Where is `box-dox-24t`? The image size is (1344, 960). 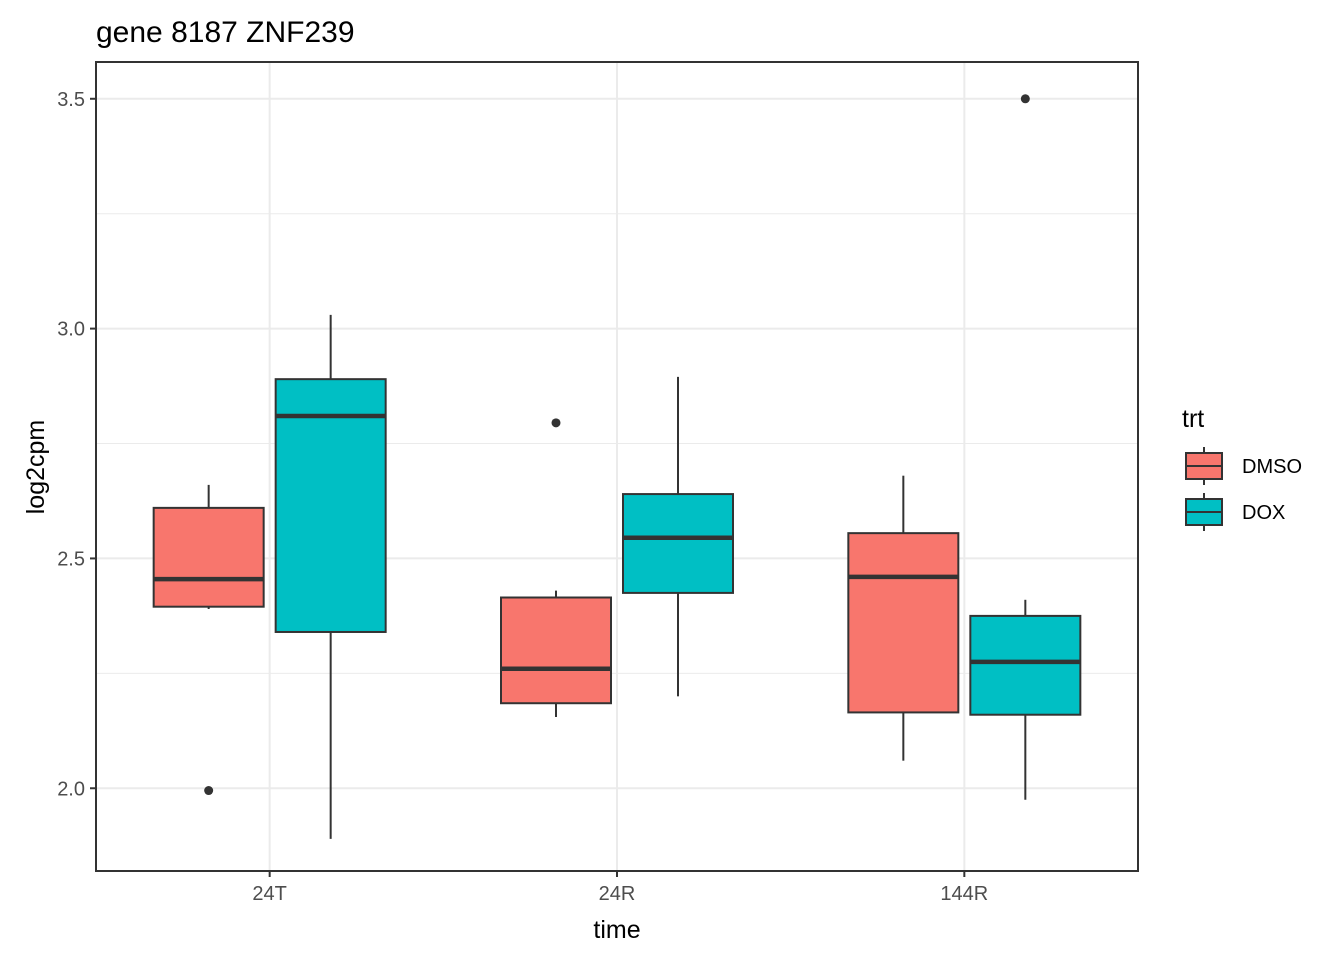 box-dox-24t is located at coordinates (330, 576).